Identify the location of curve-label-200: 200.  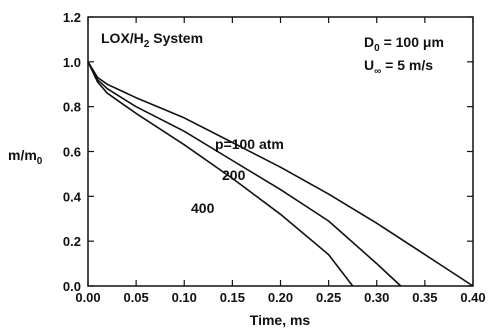
(234, 175).